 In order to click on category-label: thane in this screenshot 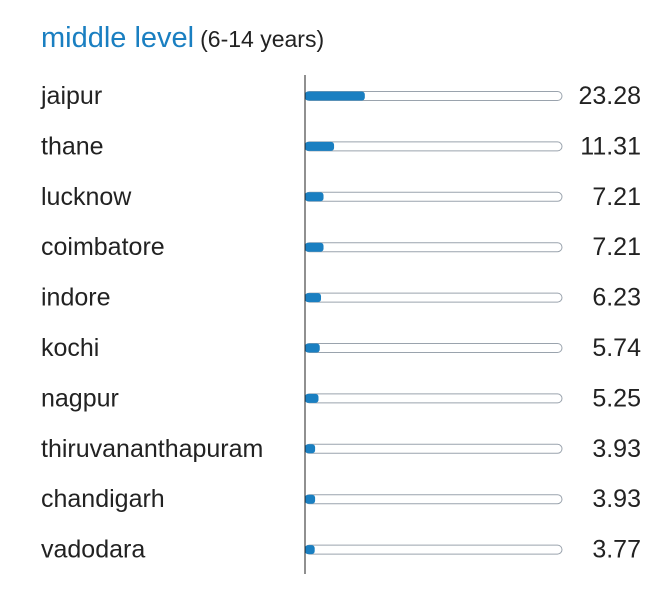, I will do `click(72, 146)`.